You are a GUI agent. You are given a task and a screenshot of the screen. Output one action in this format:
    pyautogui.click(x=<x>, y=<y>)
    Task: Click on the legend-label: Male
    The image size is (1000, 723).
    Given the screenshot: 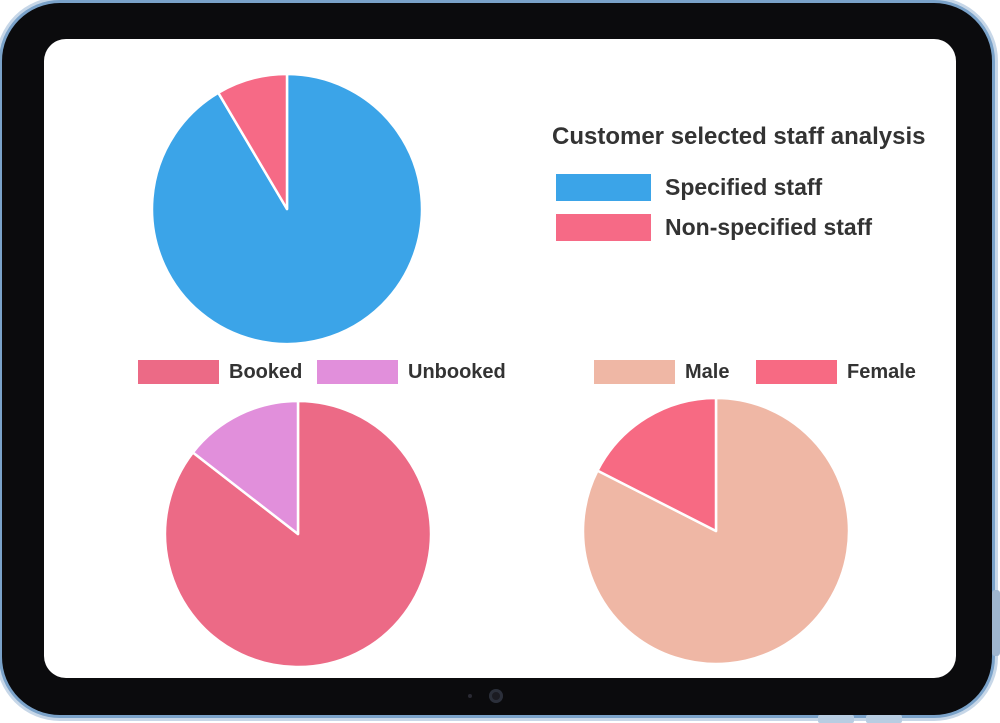 What is the action you would take?
    pyautogui.click(x=707, y=371)
    